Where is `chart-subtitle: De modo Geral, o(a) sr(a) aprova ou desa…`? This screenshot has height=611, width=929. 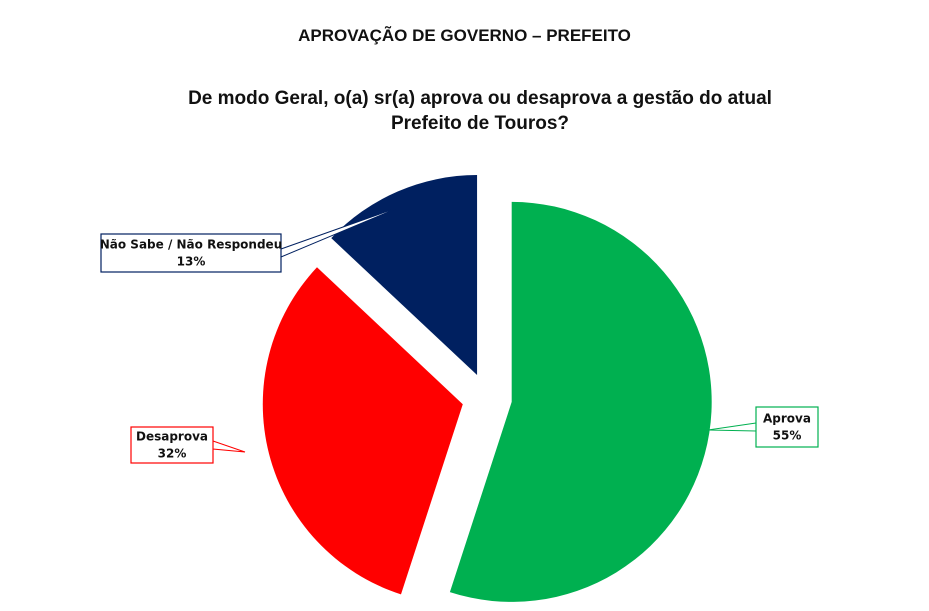 chart-subtitle: De modo Geral, o(a) sr(a) aprova ou desa… is located at coordinates (480, 111).